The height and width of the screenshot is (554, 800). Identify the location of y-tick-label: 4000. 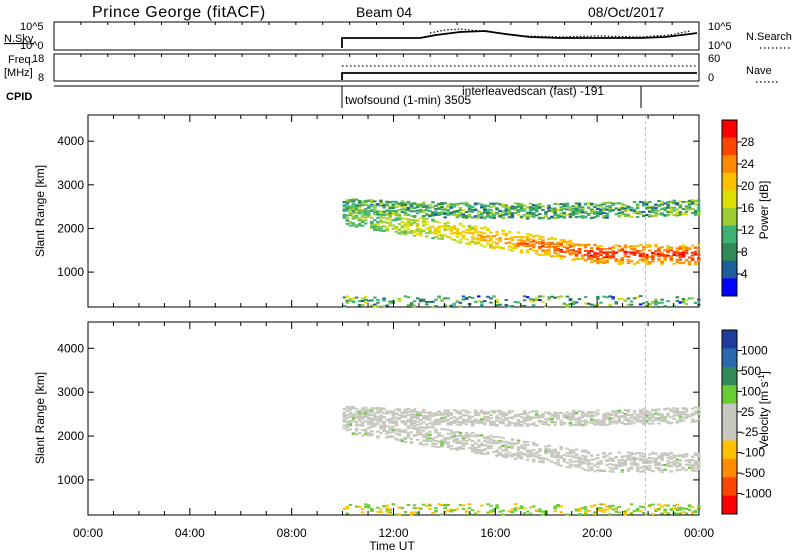
(70, 141).